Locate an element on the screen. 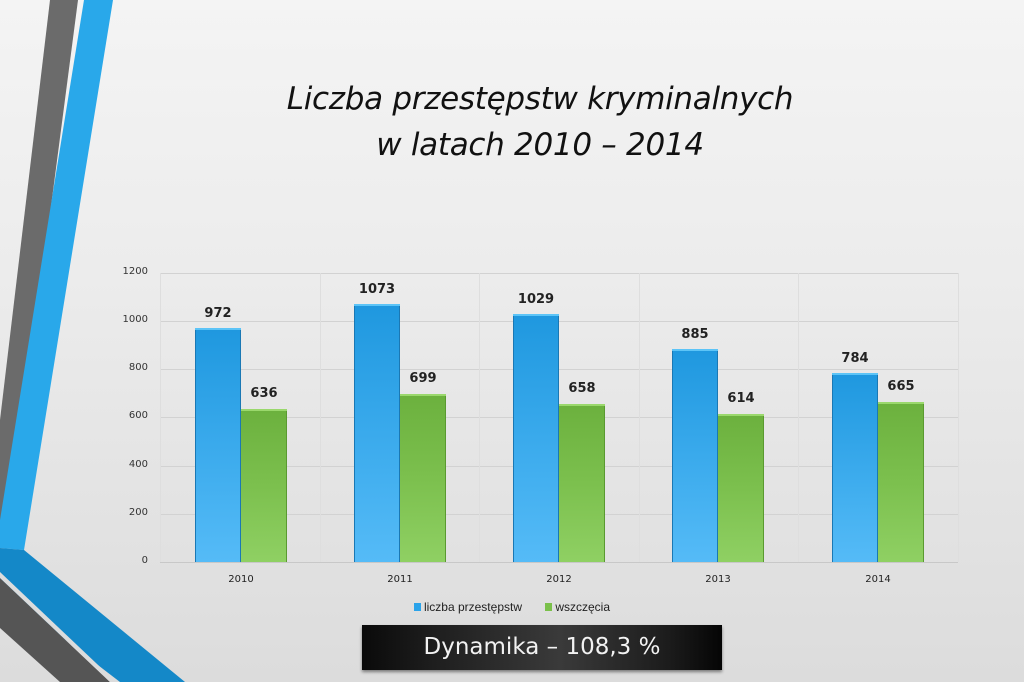  bar-liczba-2013 is located at coordinates (695, 455).